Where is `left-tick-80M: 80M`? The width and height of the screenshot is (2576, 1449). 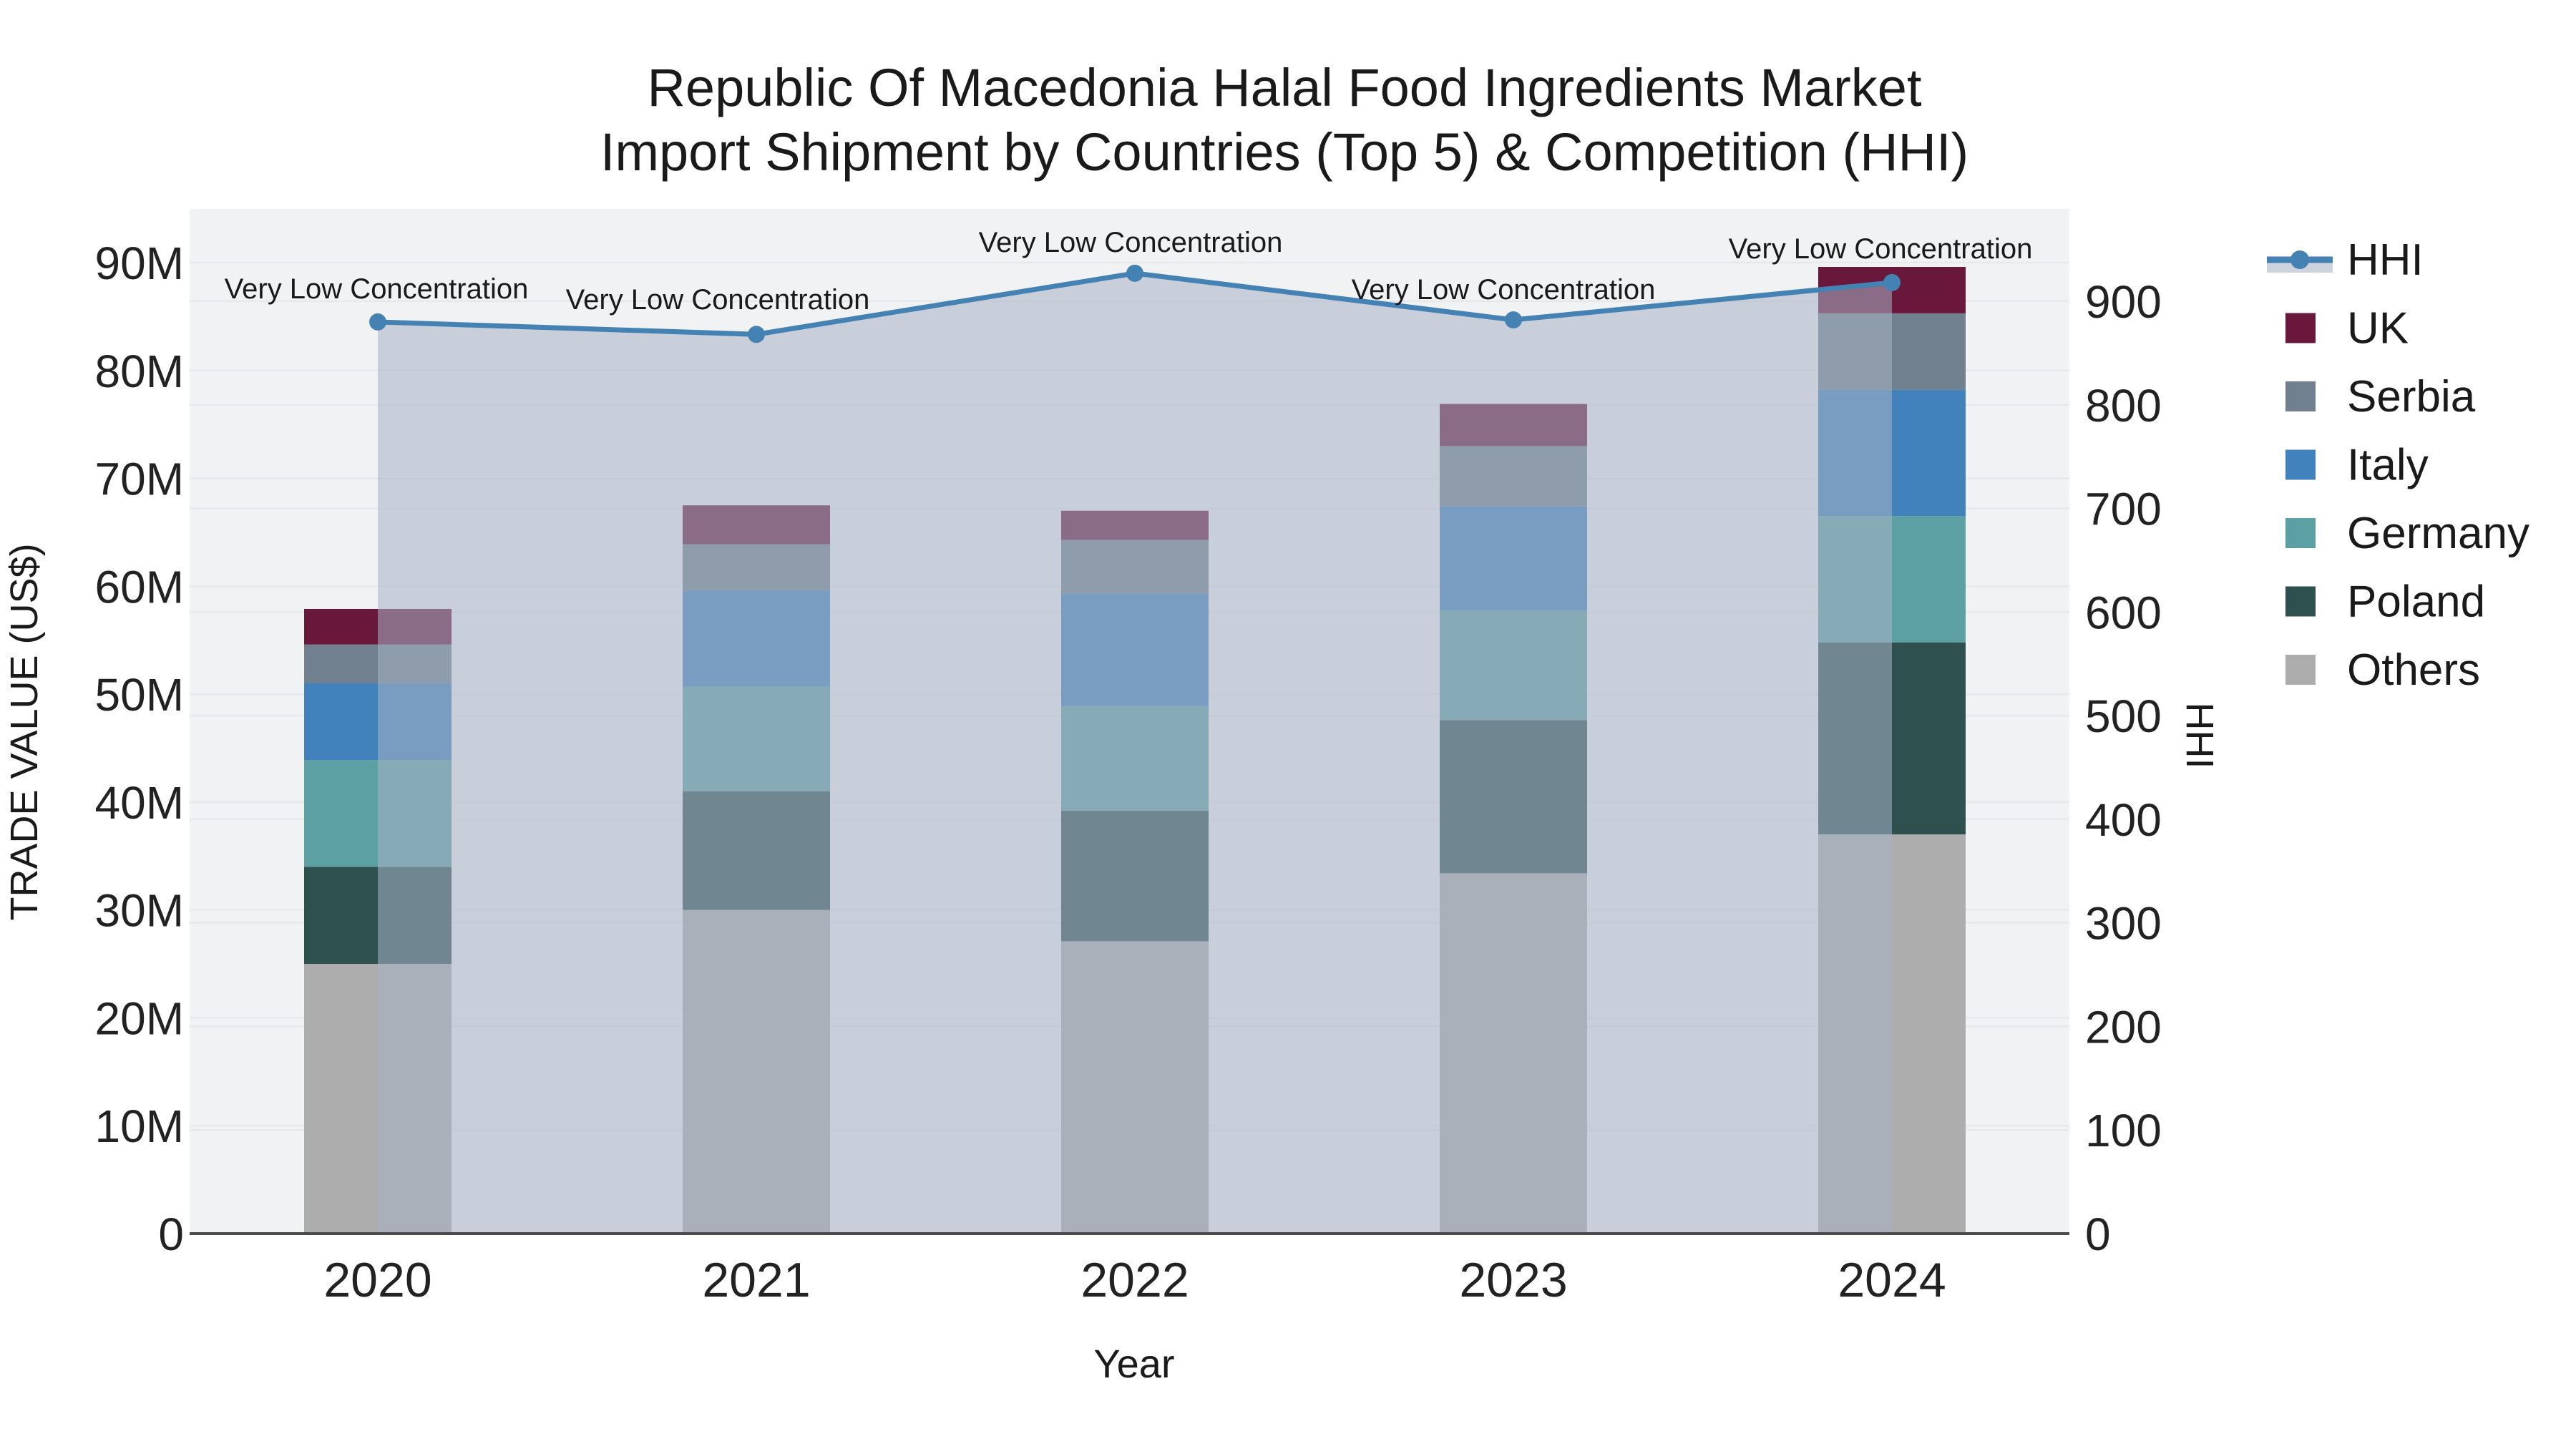 left-tick-80M: 80M is located at coordinates (140, 372).